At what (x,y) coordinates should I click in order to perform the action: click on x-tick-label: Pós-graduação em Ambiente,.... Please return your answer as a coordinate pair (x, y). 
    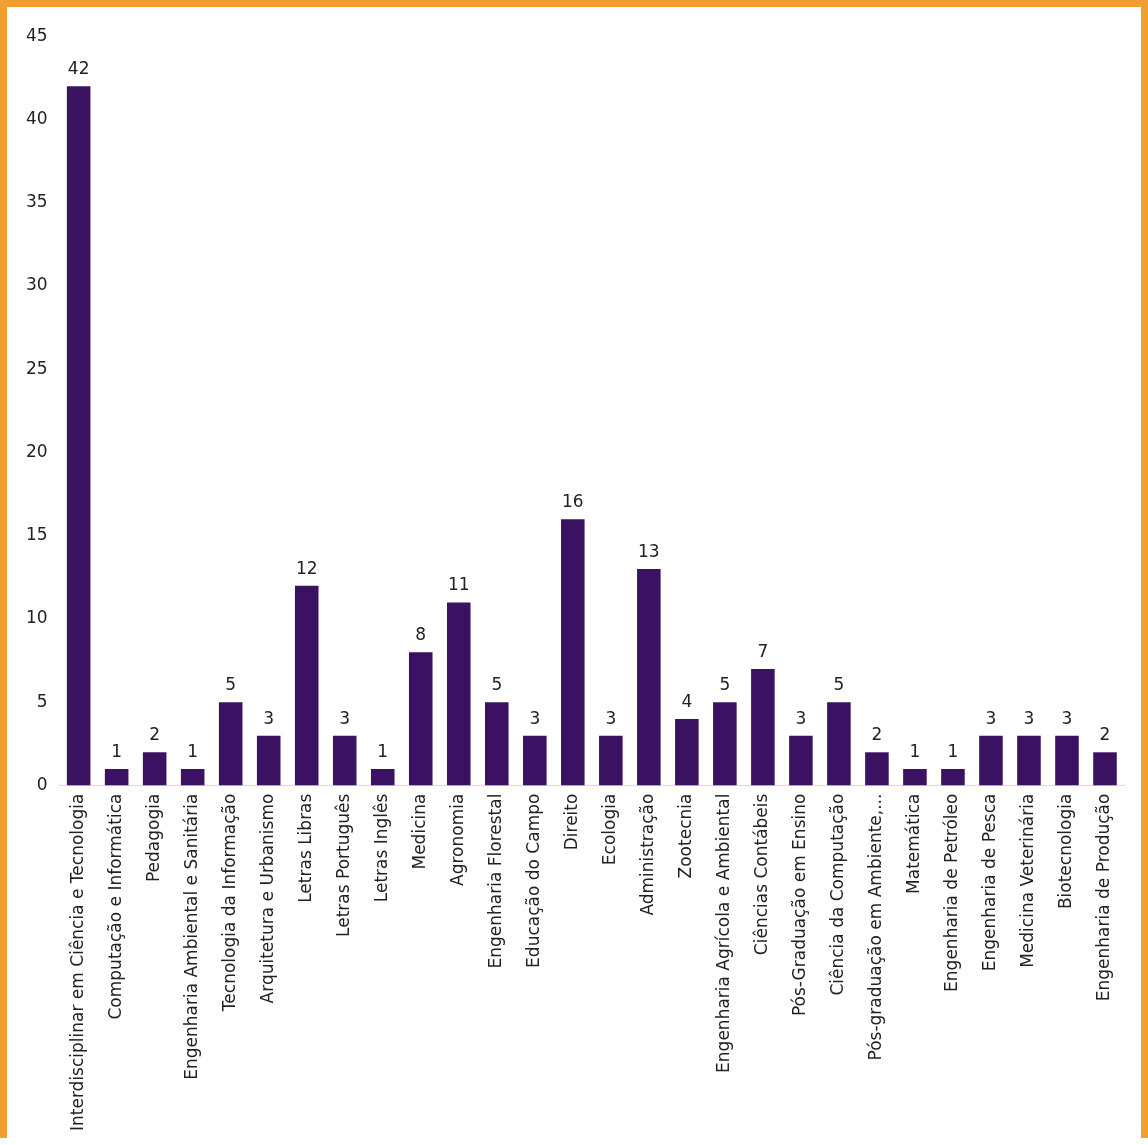
    Looking at the image, I should click on (875, 927).